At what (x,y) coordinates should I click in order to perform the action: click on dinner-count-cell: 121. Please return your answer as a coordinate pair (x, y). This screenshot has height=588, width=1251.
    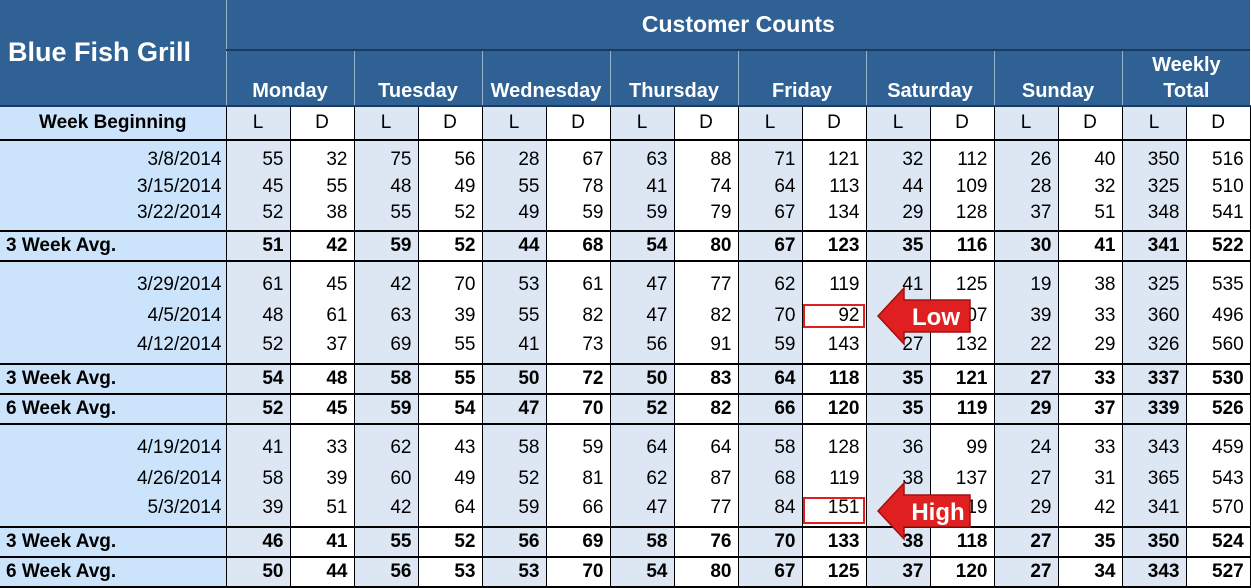
    Looking at the image, I should click on (834, 156).